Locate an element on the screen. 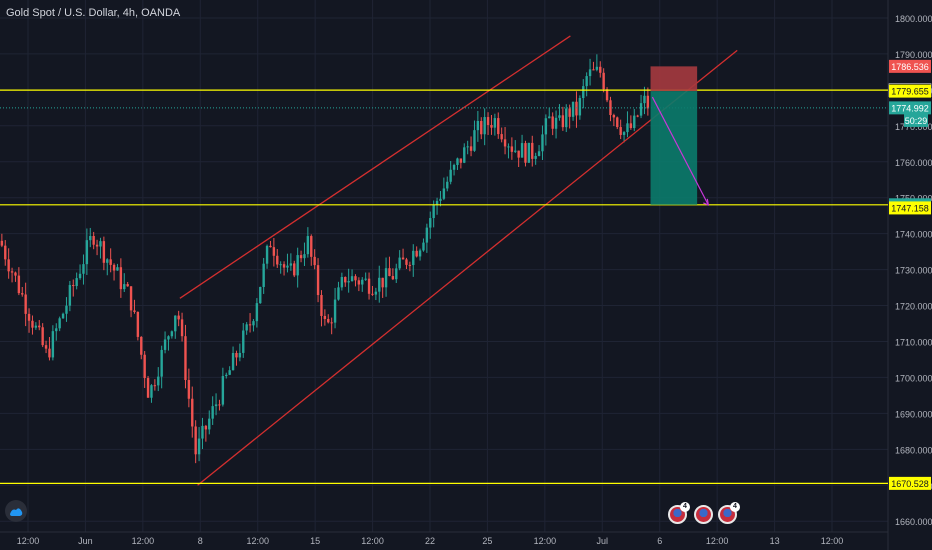 The height and width of the screenshot is (550, 932). price-tick-label: 1790.000 is located at coordinates (913, 55).